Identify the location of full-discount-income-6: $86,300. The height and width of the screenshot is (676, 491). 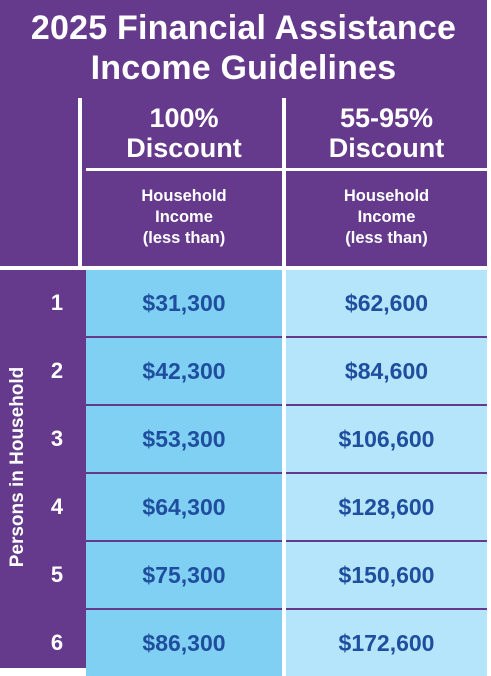
(184, 643).